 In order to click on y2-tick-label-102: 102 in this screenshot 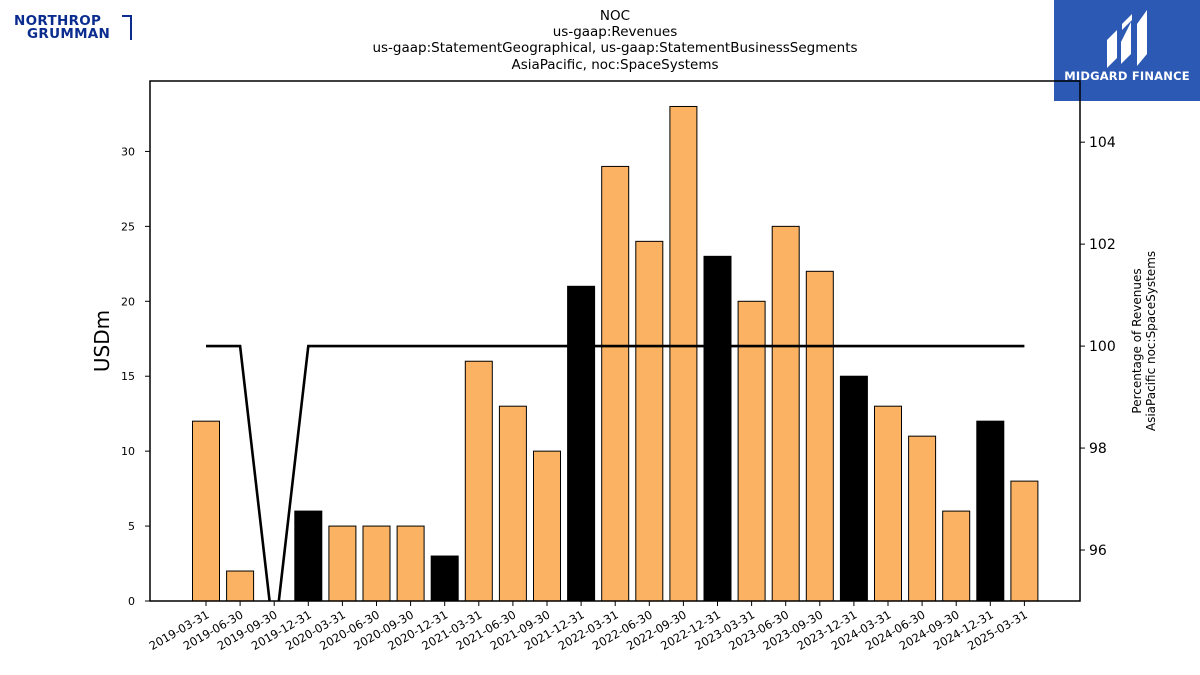, I will do `click(1102, 245)`.